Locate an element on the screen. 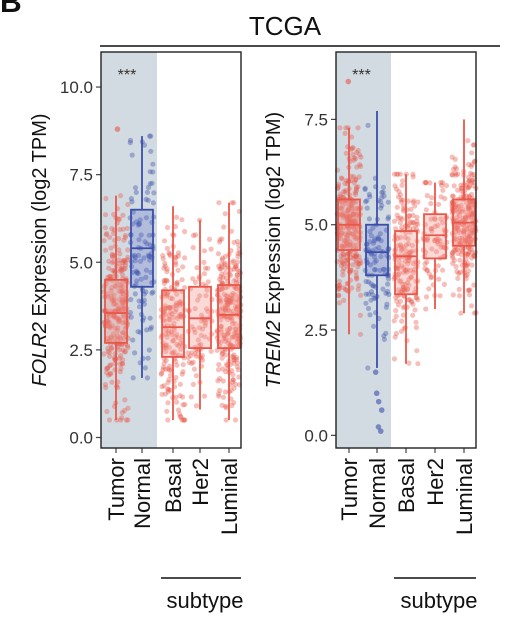 The image size is (515, 624). box-luminal is located at coordinates (464, 217).